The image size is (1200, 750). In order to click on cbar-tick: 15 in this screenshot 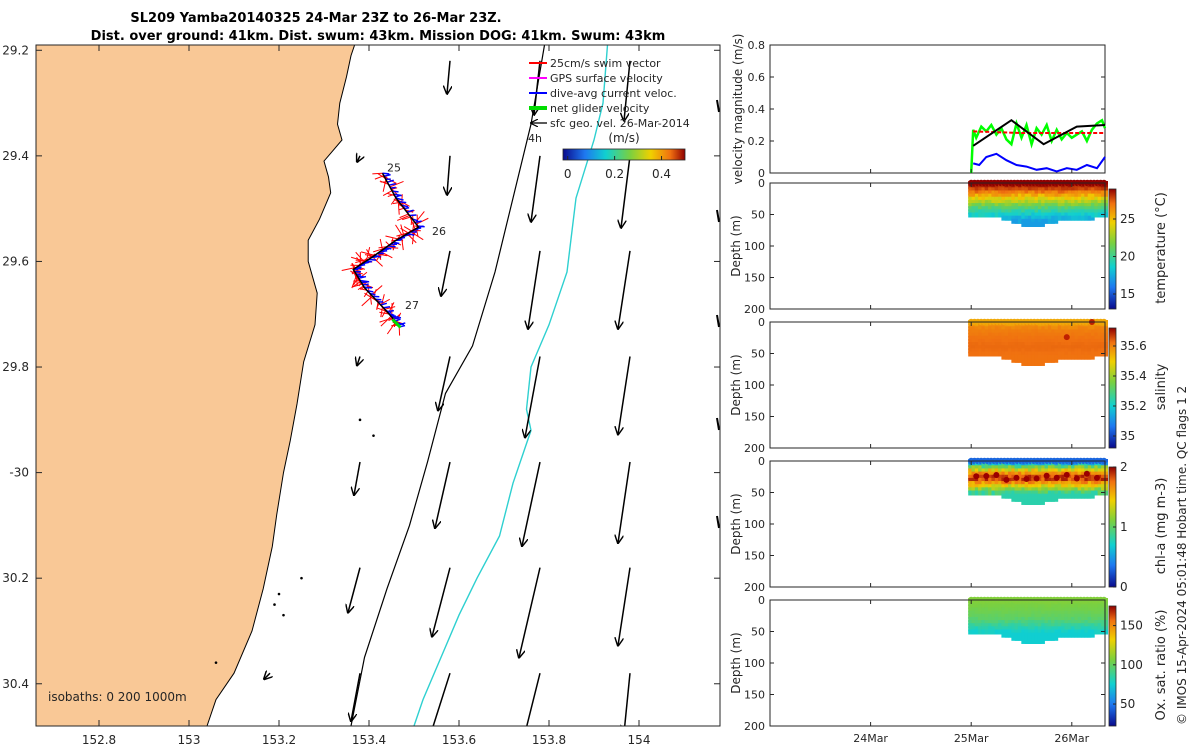, I will do `click(1127, 294)`.